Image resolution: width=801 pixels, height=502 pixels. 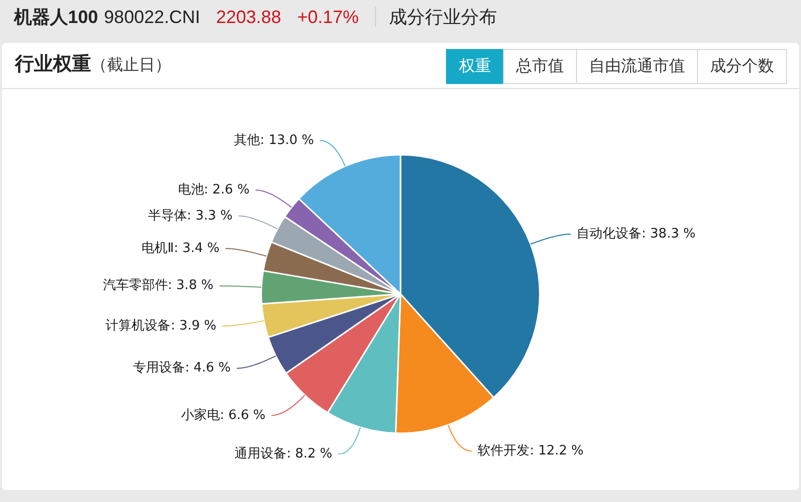 What do you see at coordinates (531, 451) in the screenshot?
I see `slice-label: 软件开发: 12.2 %` at bounding box center [531, 451].